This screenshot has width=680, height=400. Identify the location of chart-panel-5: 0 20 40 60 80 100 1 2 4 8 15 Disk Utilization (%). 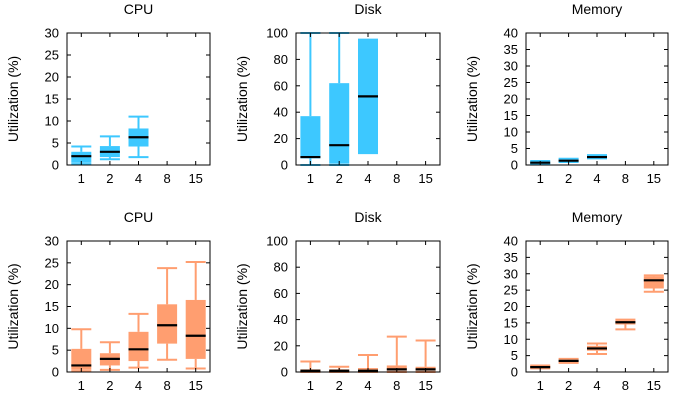
(337, 301).